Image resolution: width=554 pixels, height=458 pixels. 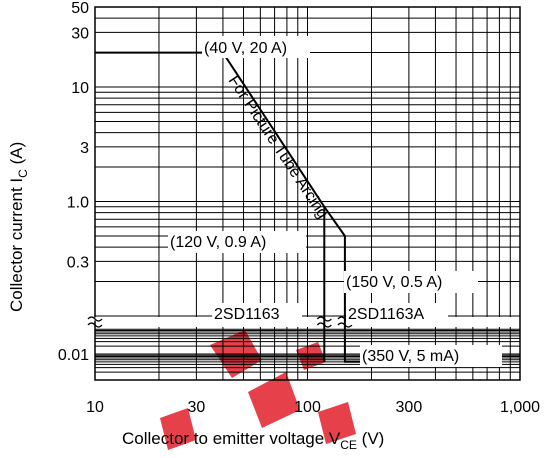 What do you see at coordinates (73, 355) in the screenshot?
I see `y-tick-label: 0.01` at bounding box center [73, 355].